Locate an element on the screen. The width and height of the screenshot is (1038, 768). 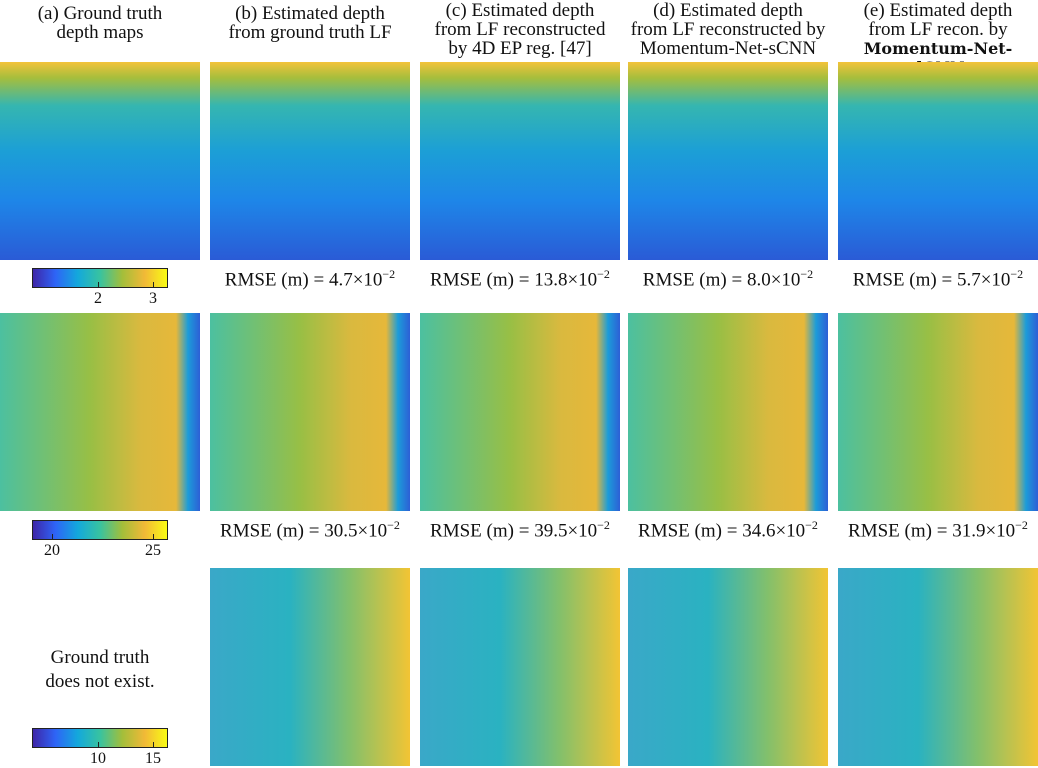
column-header: (b) Estimated depth from ground truth LF is located at coordinates (310, 23).